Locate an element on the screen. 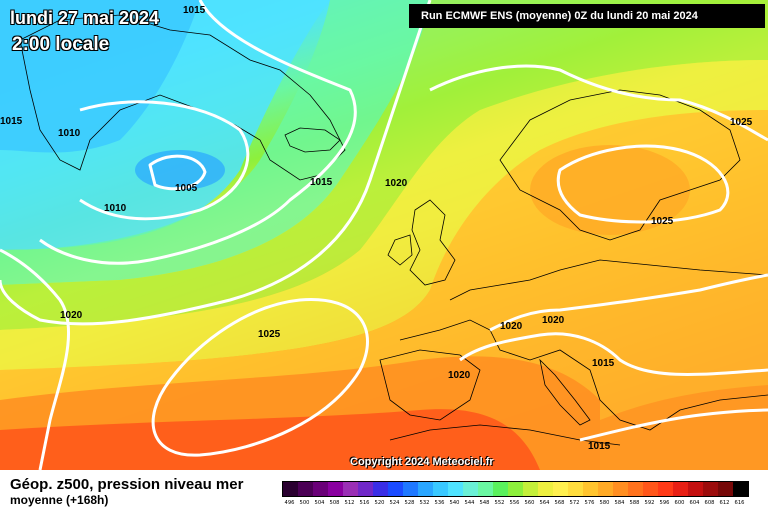  color-scale-tick: 568 is located at coordinates (559, 503).